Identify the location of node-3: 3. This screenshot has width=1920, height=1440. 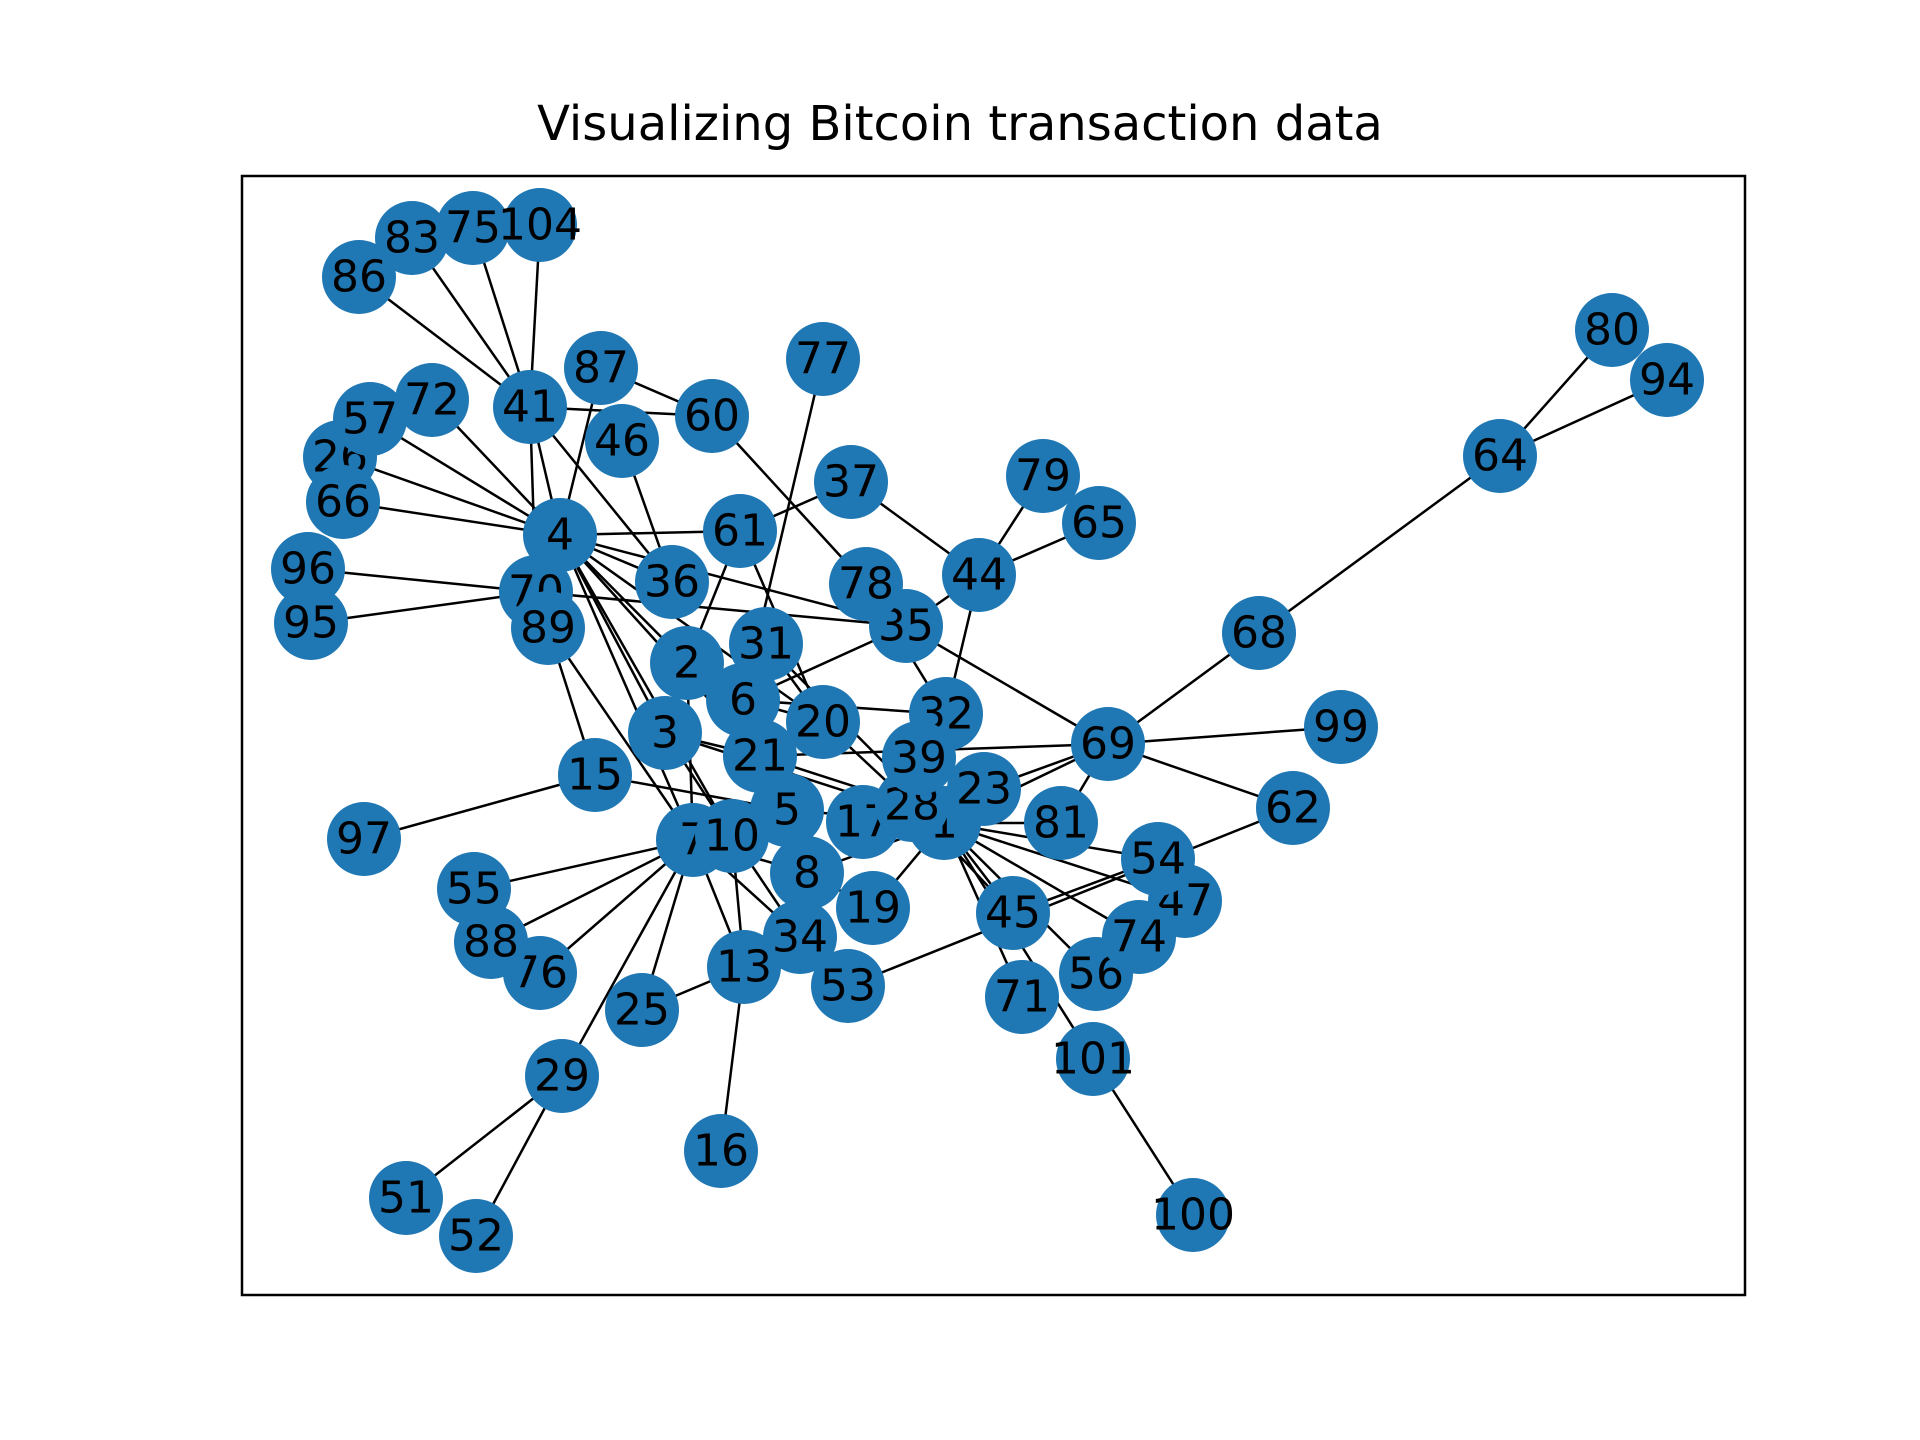
(665, 733).